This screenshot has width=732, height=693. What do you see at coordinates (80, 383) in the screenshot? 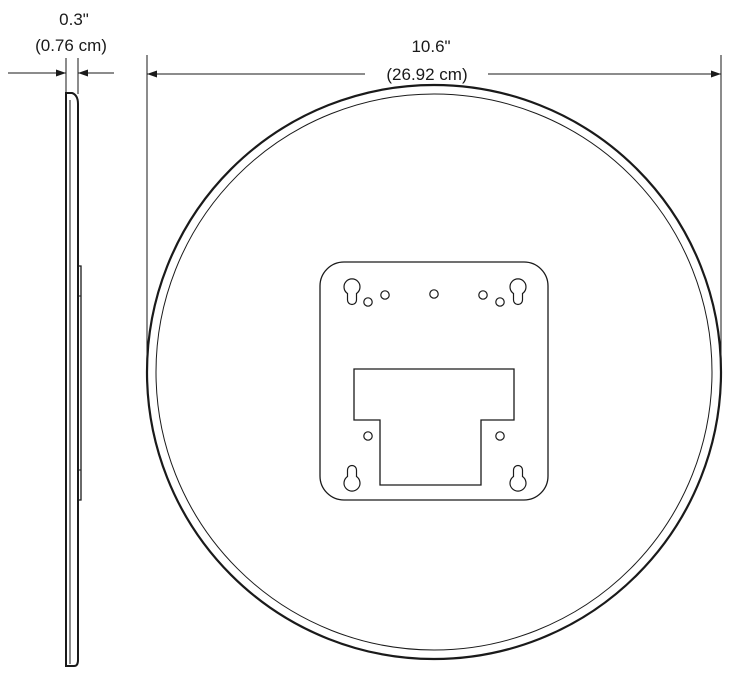
I see `side-bracket-outline` at bounding box center [80, 383].